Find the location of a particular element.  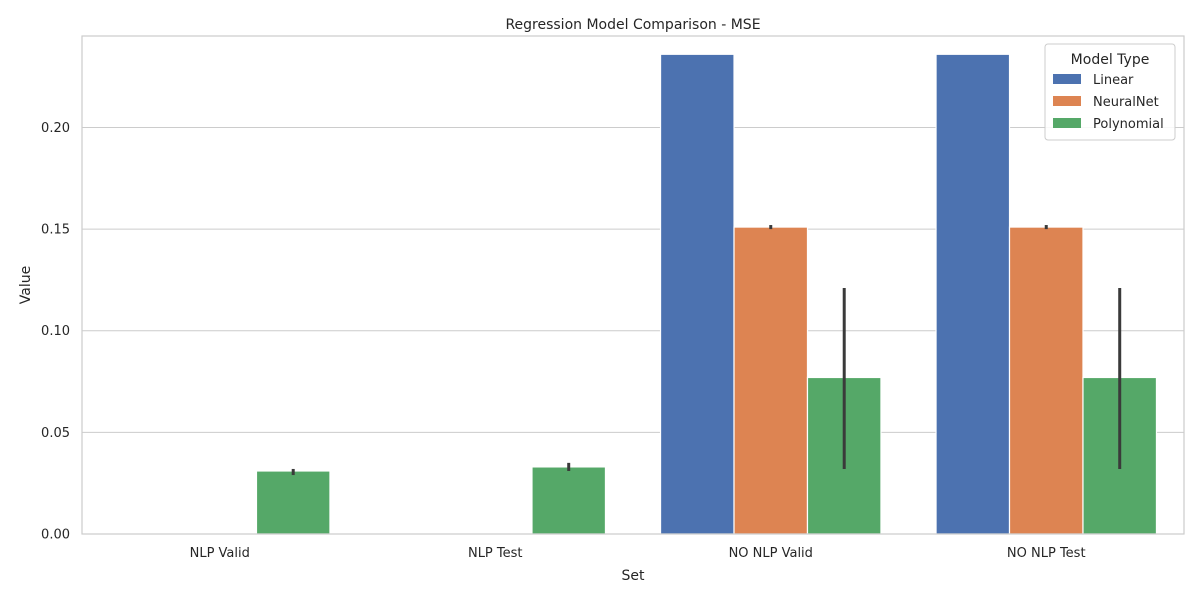

y-tick-label: 0.05 is located at coordinates (55, 433).